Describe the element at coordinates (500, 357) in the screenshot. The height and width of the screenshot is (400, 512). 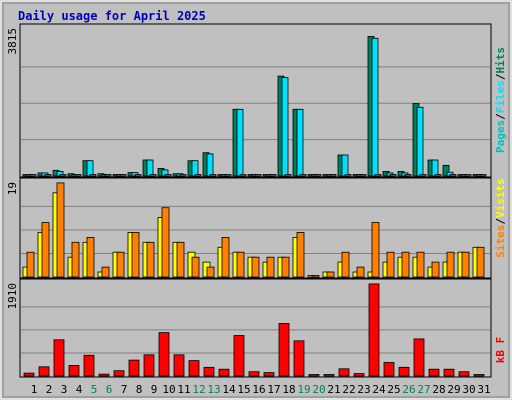
I see `side-legend-part: kB` at that location.